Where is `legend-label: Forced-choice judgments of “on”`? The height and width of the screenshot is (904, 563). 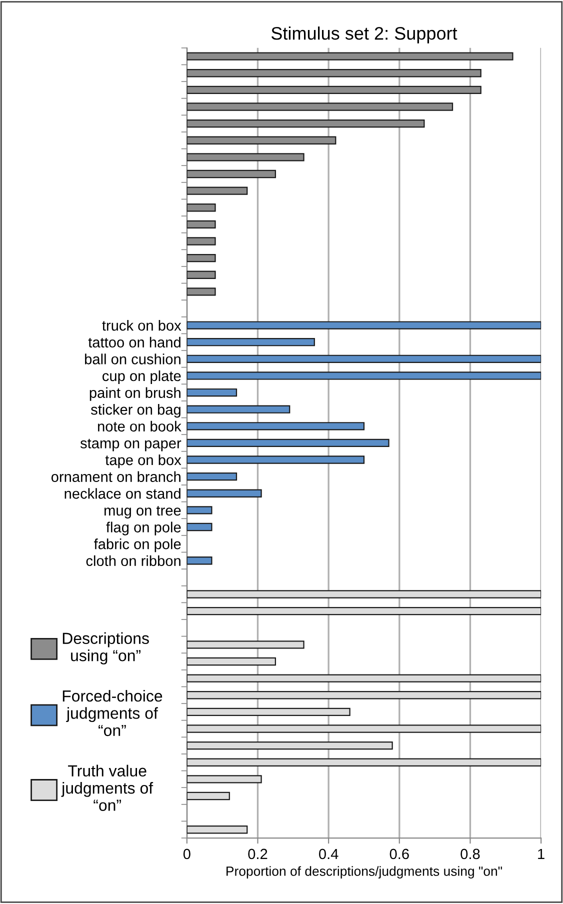
legend-label: Forced-choice judgments of “on” is located at coordinates (112, 713).